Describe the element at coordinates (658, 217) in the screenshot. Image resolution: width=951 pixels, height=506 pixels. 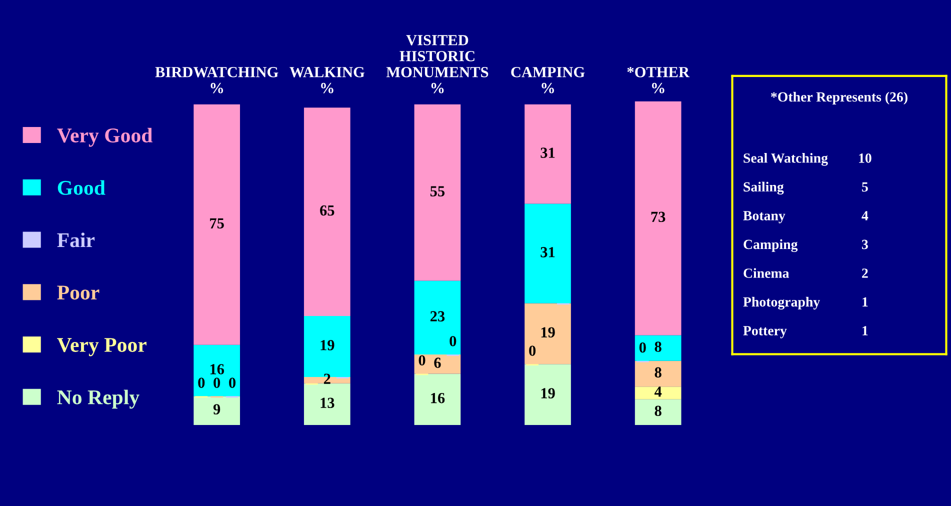
I see `data-label: 73` at that location.